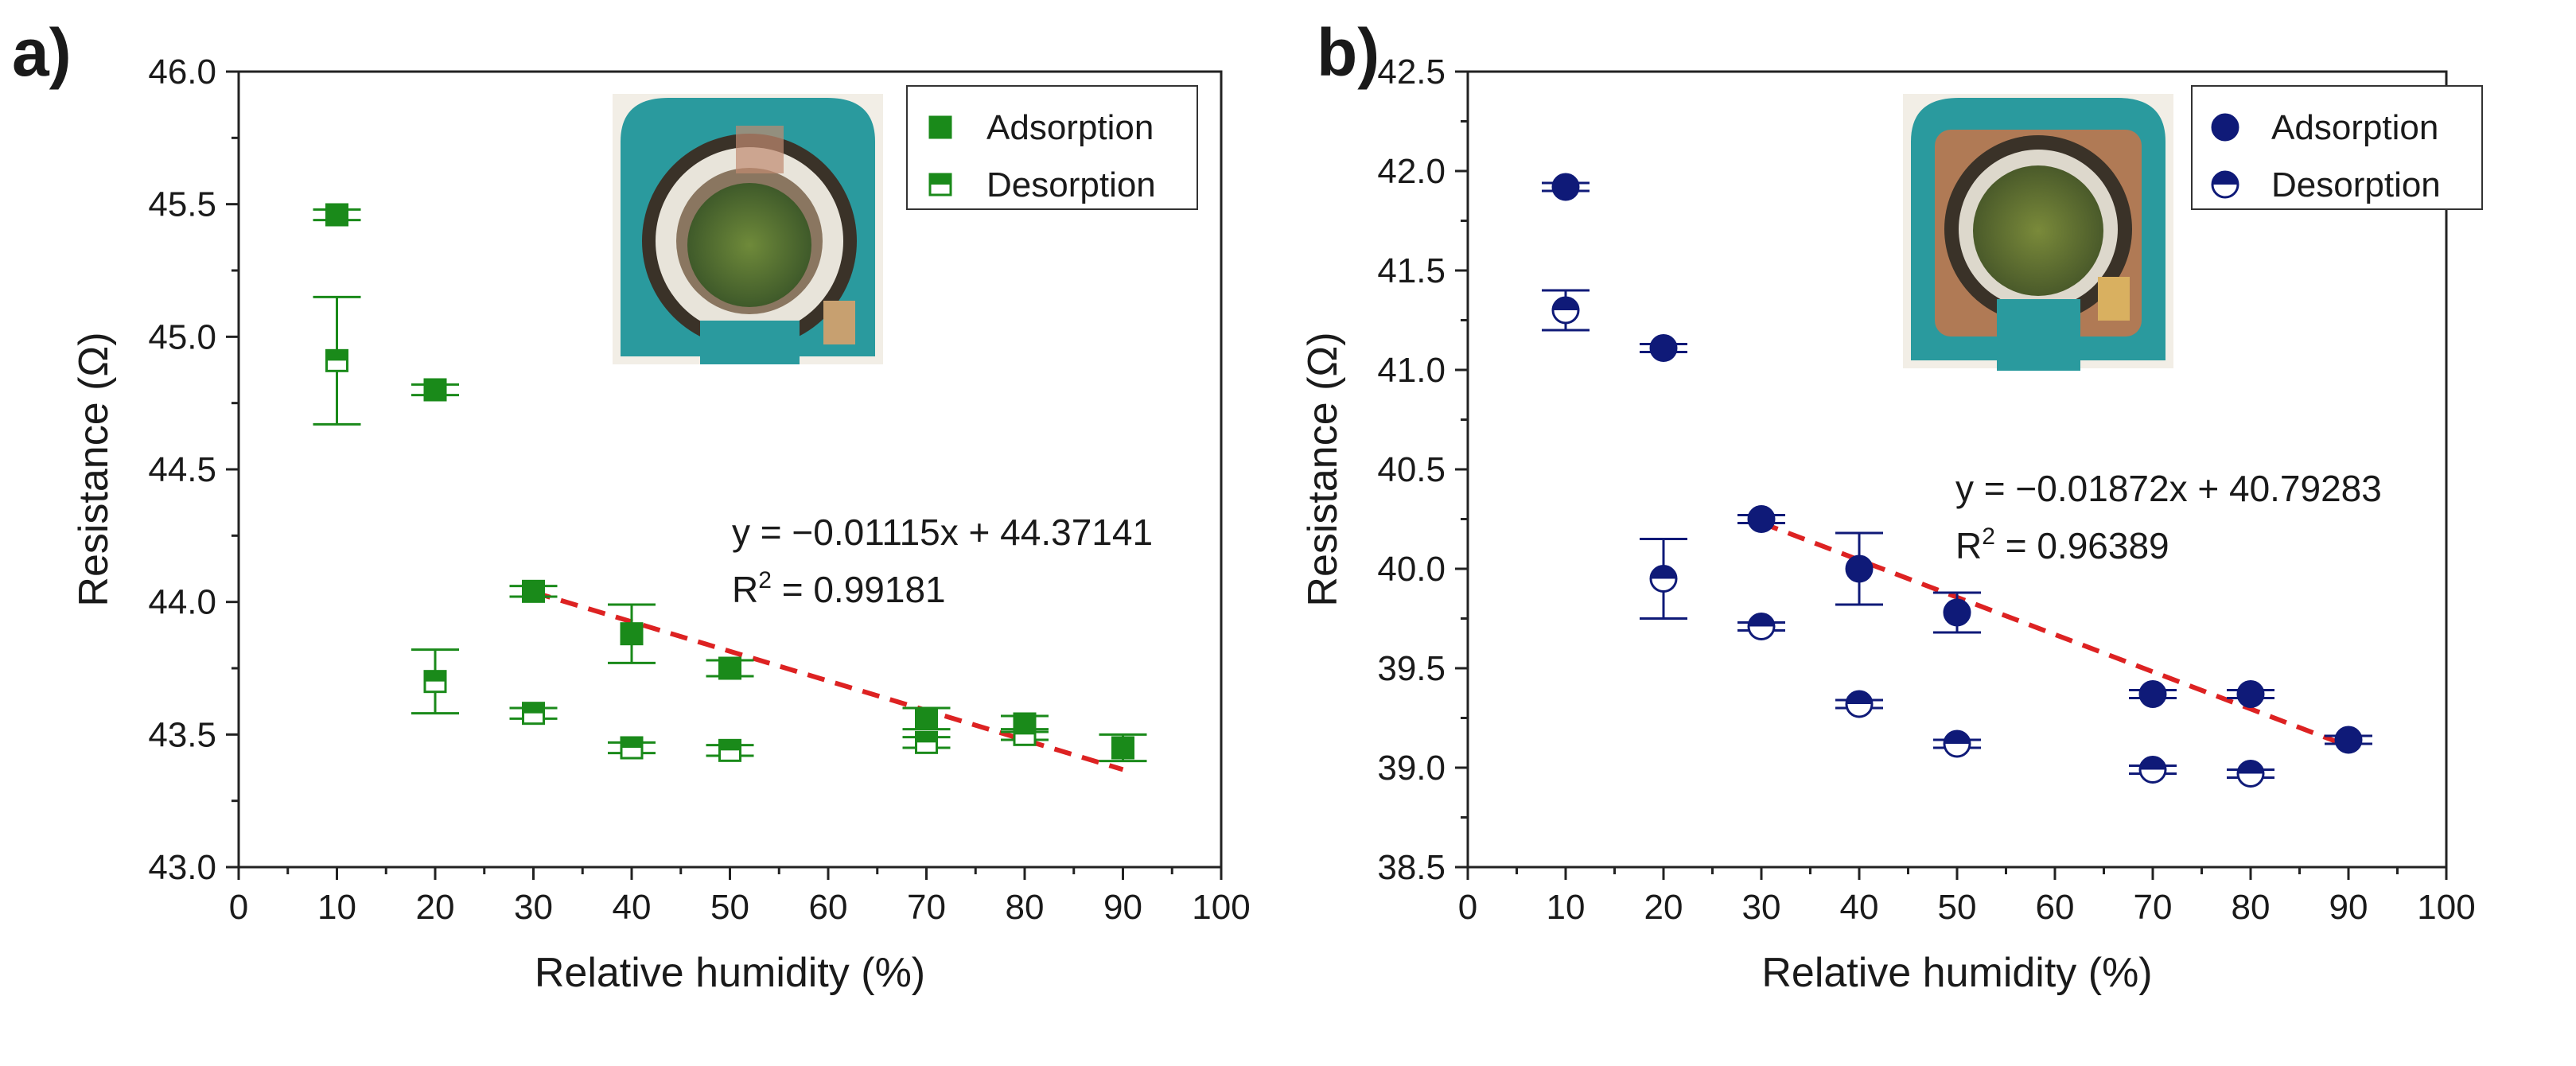 This screenshot has width=2576, height=1066. Describe the element at coordinates (1412, 867) in the screenshot. I see `y-tick-label: 38.5` at that location.